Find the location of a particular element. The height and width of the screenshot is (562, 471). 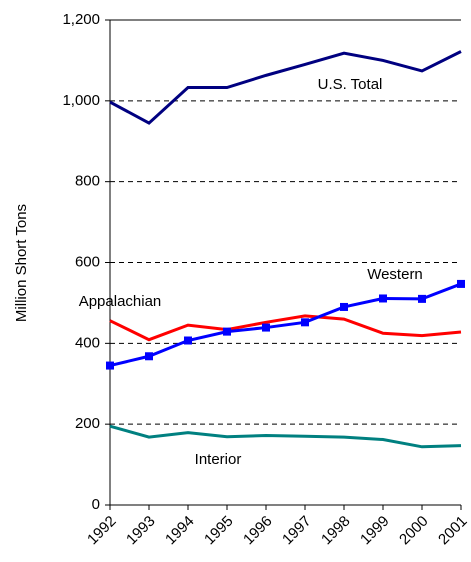

x-tick-label: 1998 is located at coordinates (336, 531).